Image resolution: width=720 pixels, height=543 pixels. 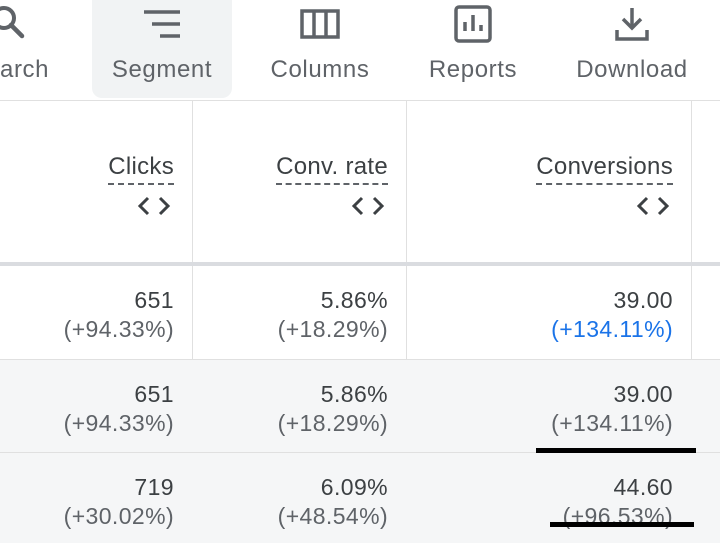 What do you see at coordinates (162, 24) in the screenshot?
I see `segment-icon` at bounding box center [162, 24].